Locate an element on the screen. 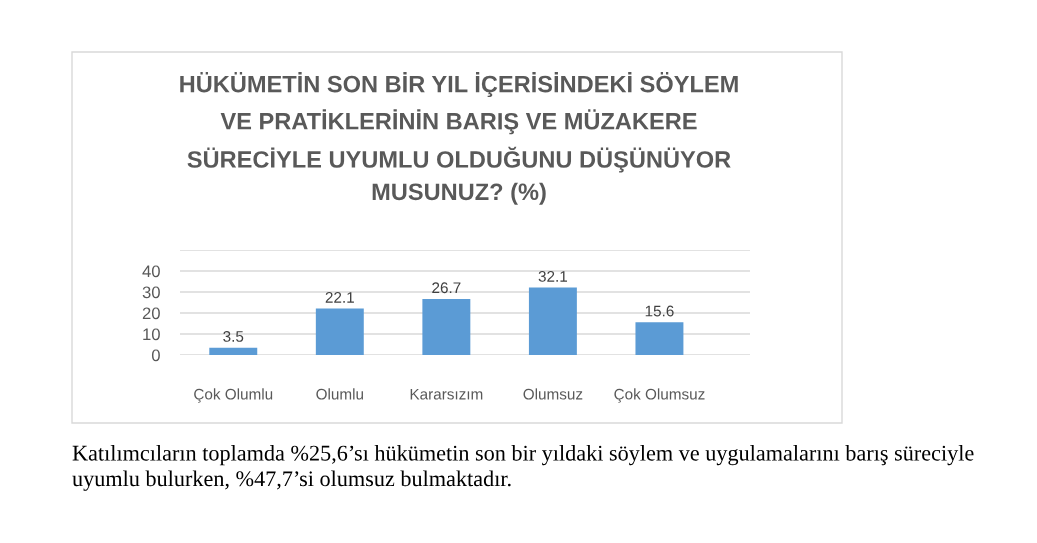 The image size is (1037, 543). x-tick-label: Olumsuz is located at coordinates (553, 394).